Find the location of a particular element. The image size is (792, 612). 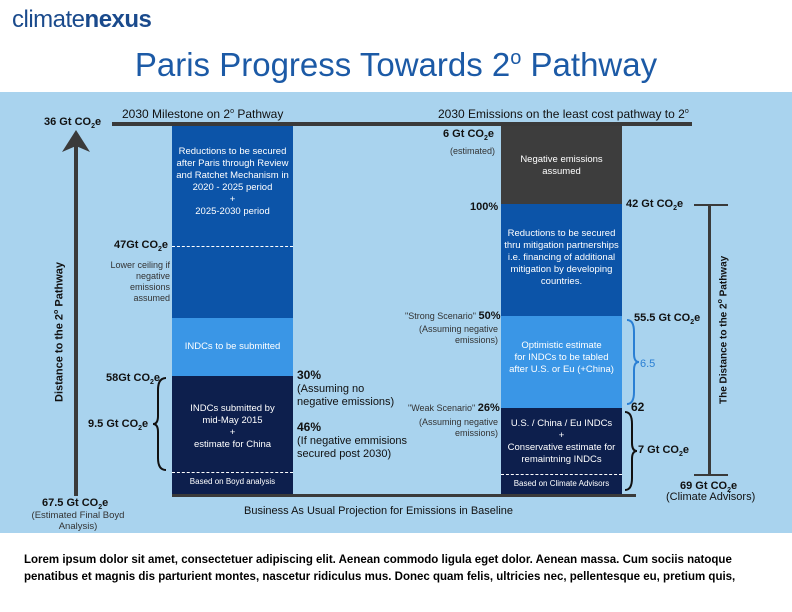

right-bottom-value: 69 Gt CO2e is located at coordinates (709, 487).